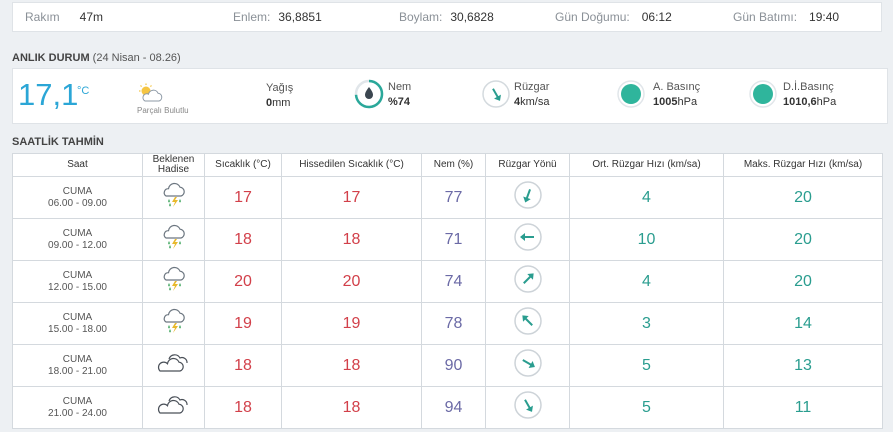 The height and width of the screenshot is (432, 893). Describe the element at coordinates (77, 287) in the screenshot. I see `row-time-range: 12.00 - 15.00` at that location.